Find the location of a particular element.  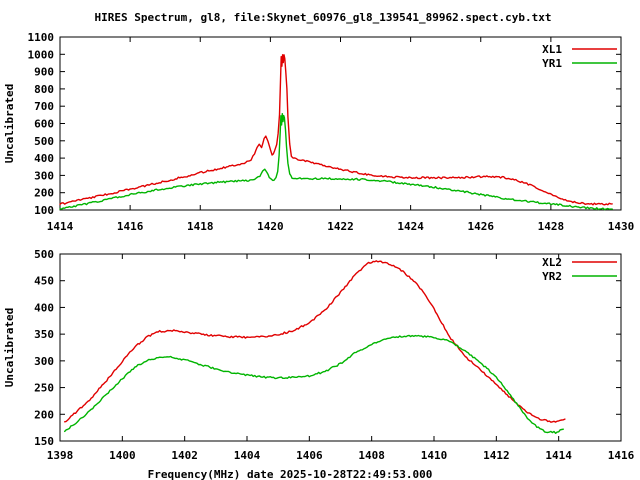

x-tick-label: 1404 is located at coordinates (247, 455).